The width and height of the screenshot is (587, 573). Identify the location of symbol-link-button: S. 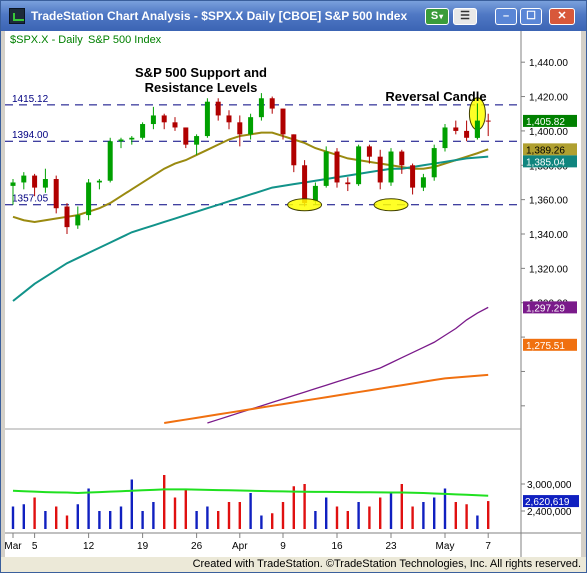
(437, 16).